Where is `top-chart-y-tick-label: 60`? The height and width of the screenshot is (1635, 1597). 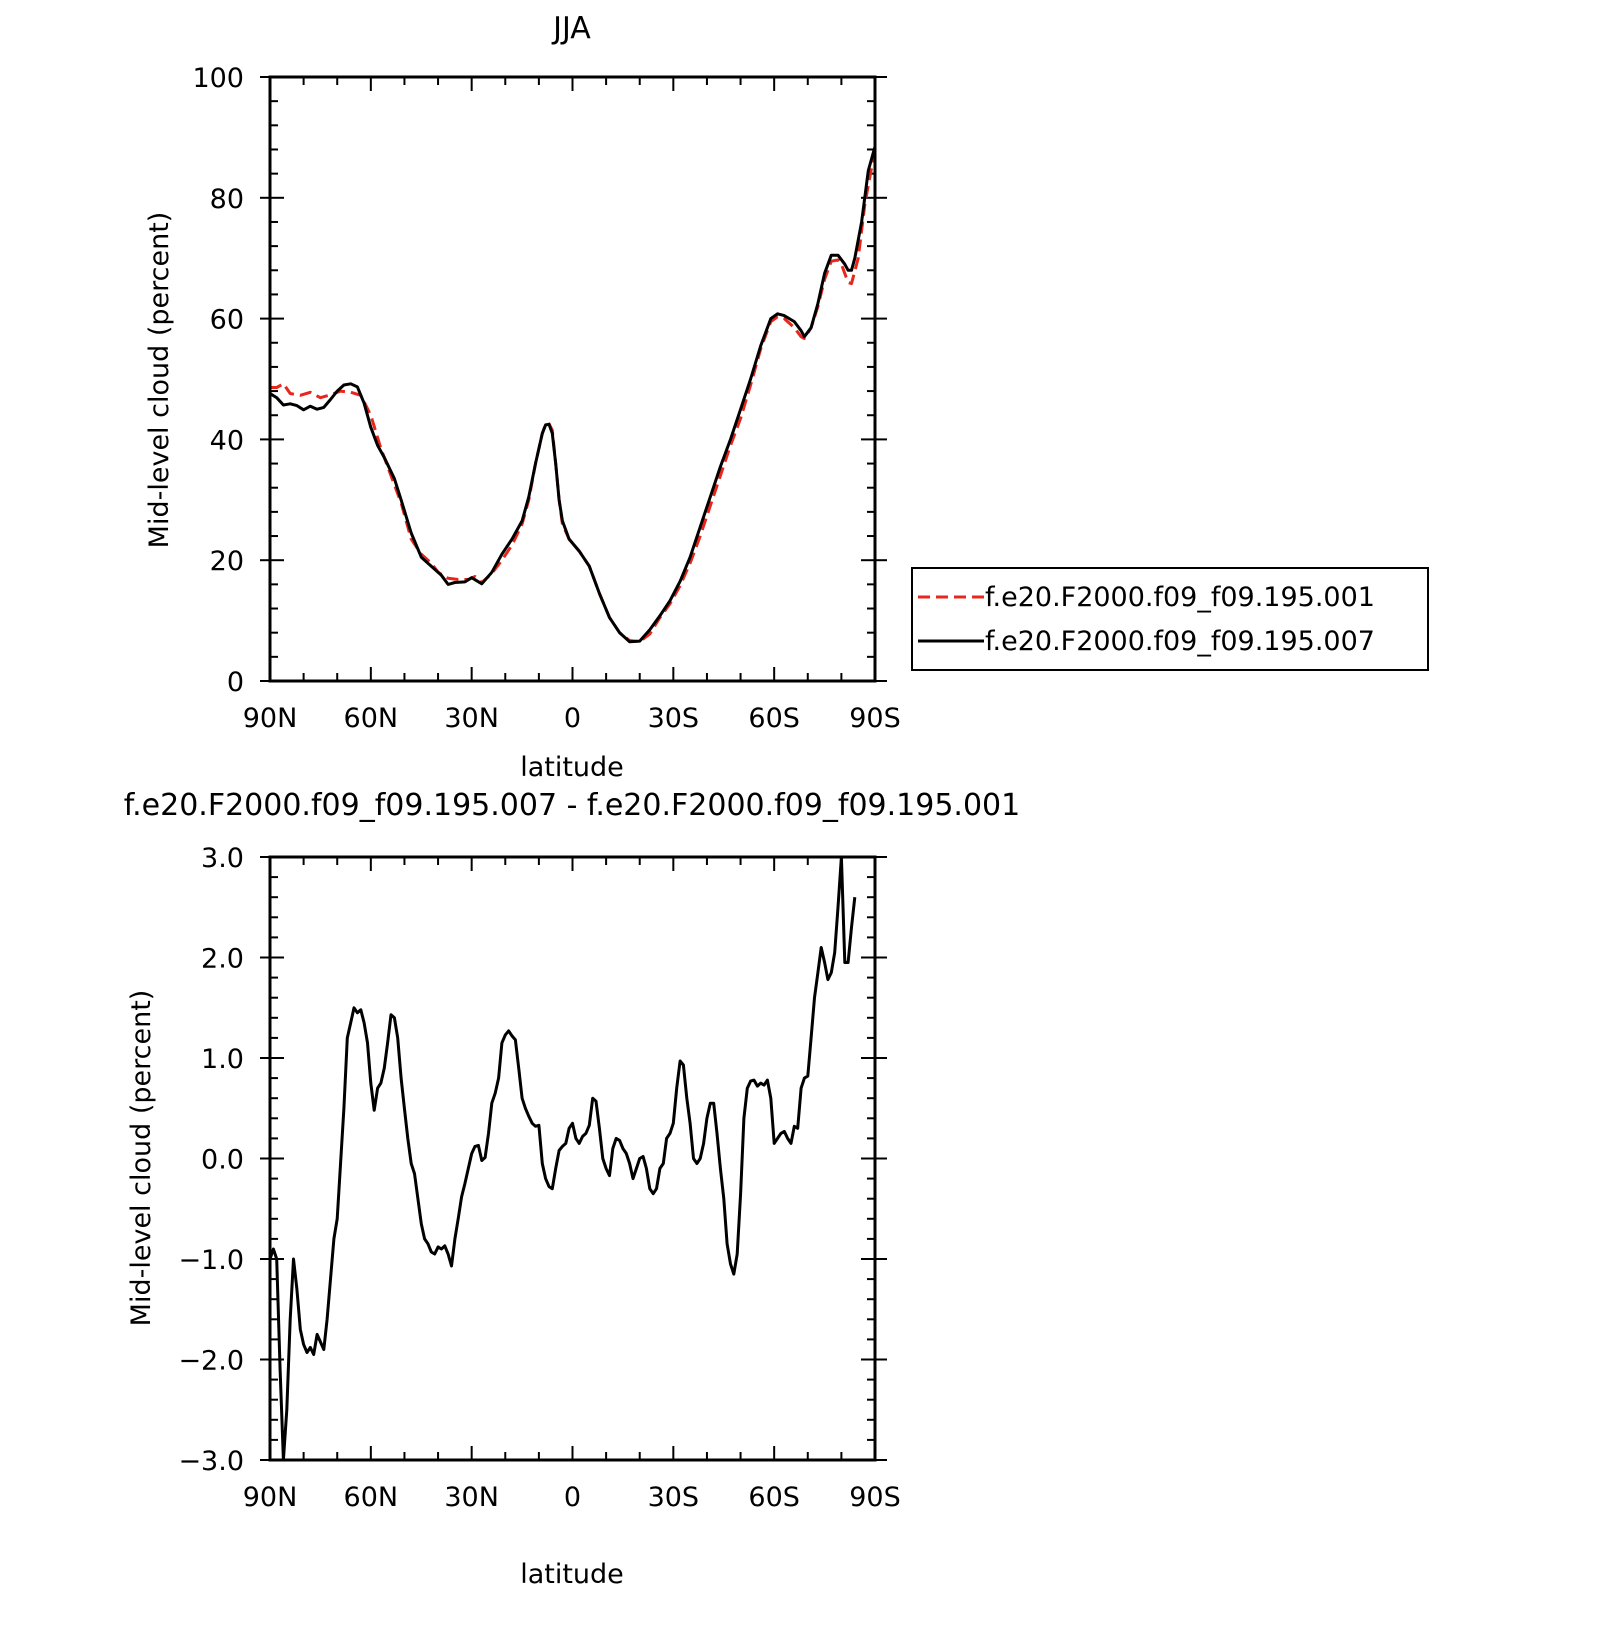
top-chart-y-tick-label: 60 is located at coordinates (227, 320).